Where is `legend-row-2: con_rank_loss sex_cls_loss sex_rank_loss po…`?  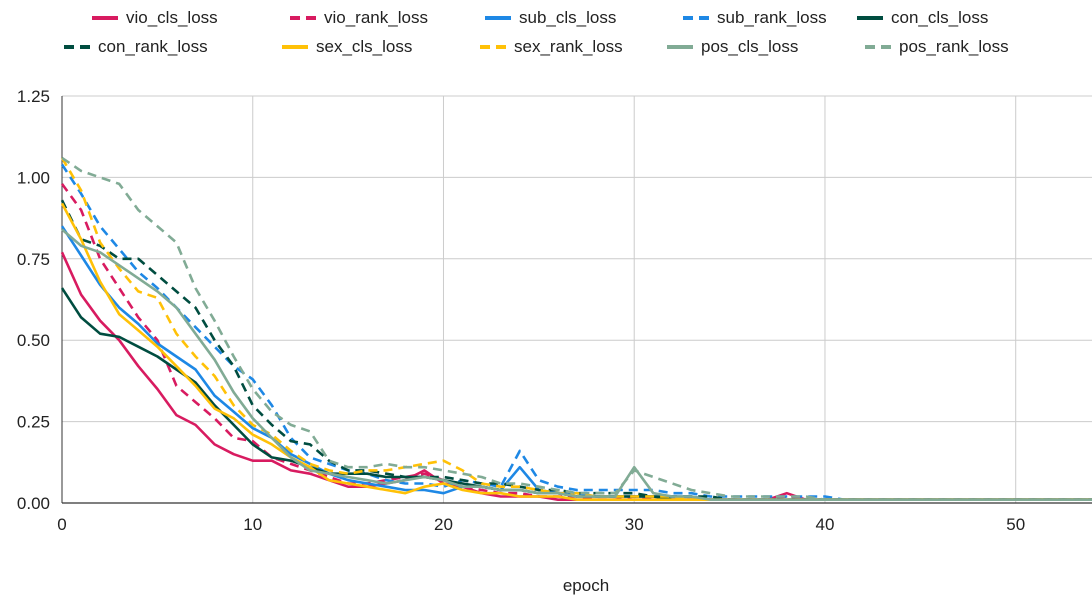 legend-row-2: con_rank_loss sex_cls_loss sex_rank_loss po… is located at coordinates (546, 47).